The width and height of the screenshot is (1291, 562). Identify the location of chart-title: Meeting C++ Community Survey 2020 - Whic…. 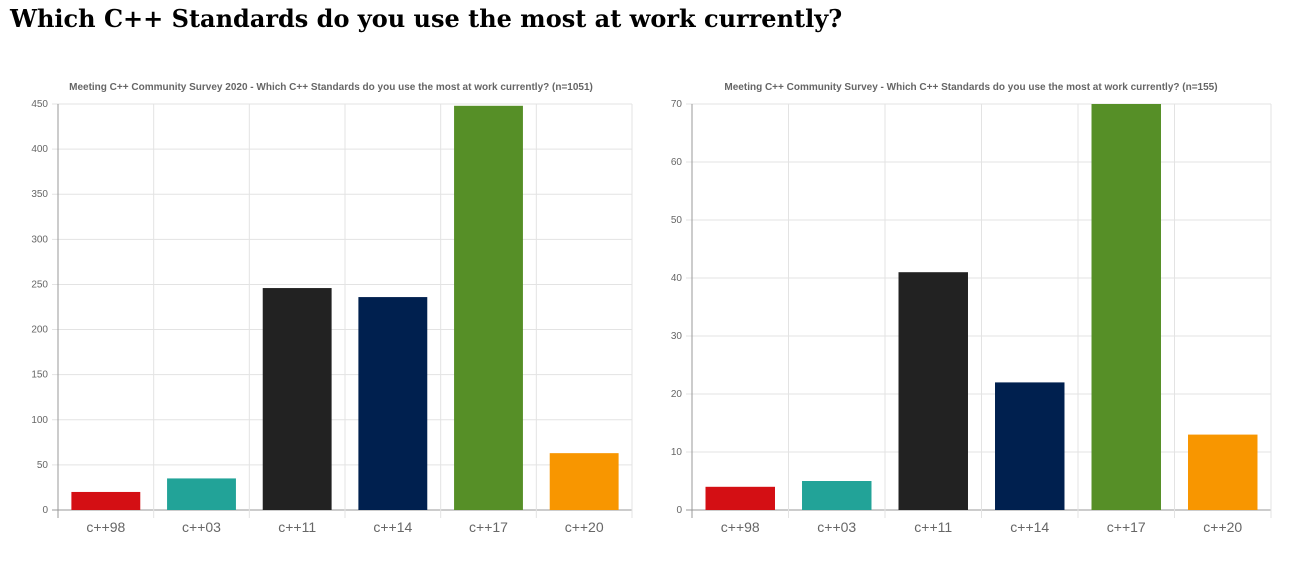
(331, 87).